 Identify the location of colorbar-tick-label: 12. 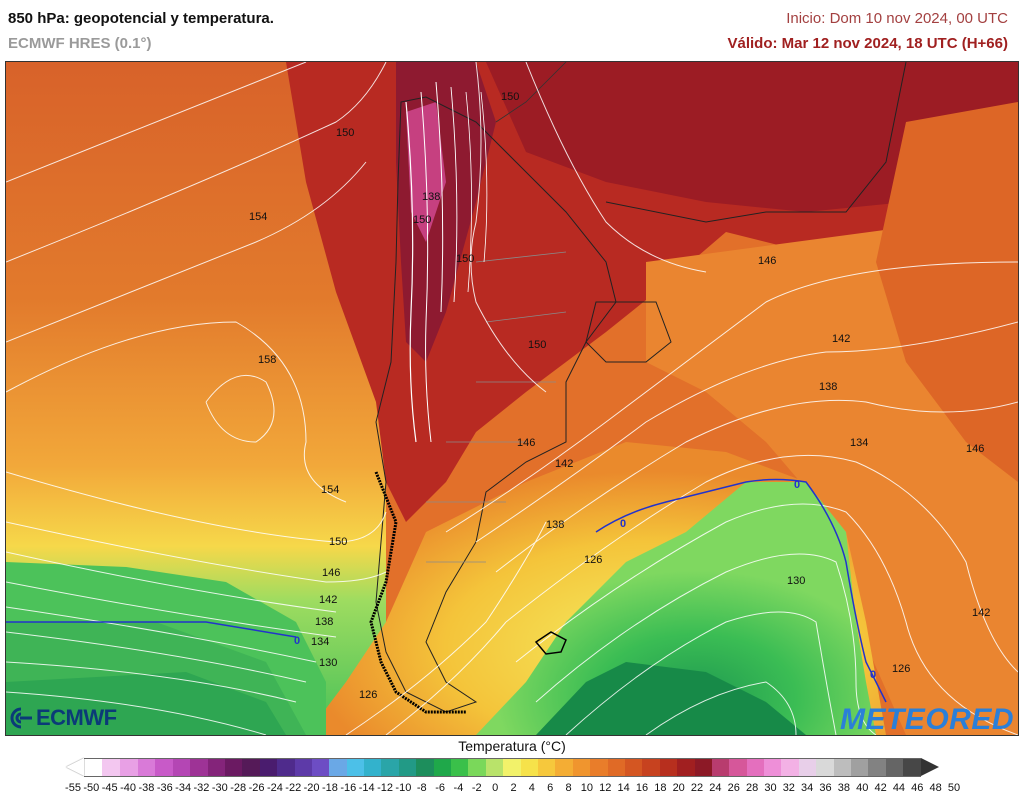
(605, 788).